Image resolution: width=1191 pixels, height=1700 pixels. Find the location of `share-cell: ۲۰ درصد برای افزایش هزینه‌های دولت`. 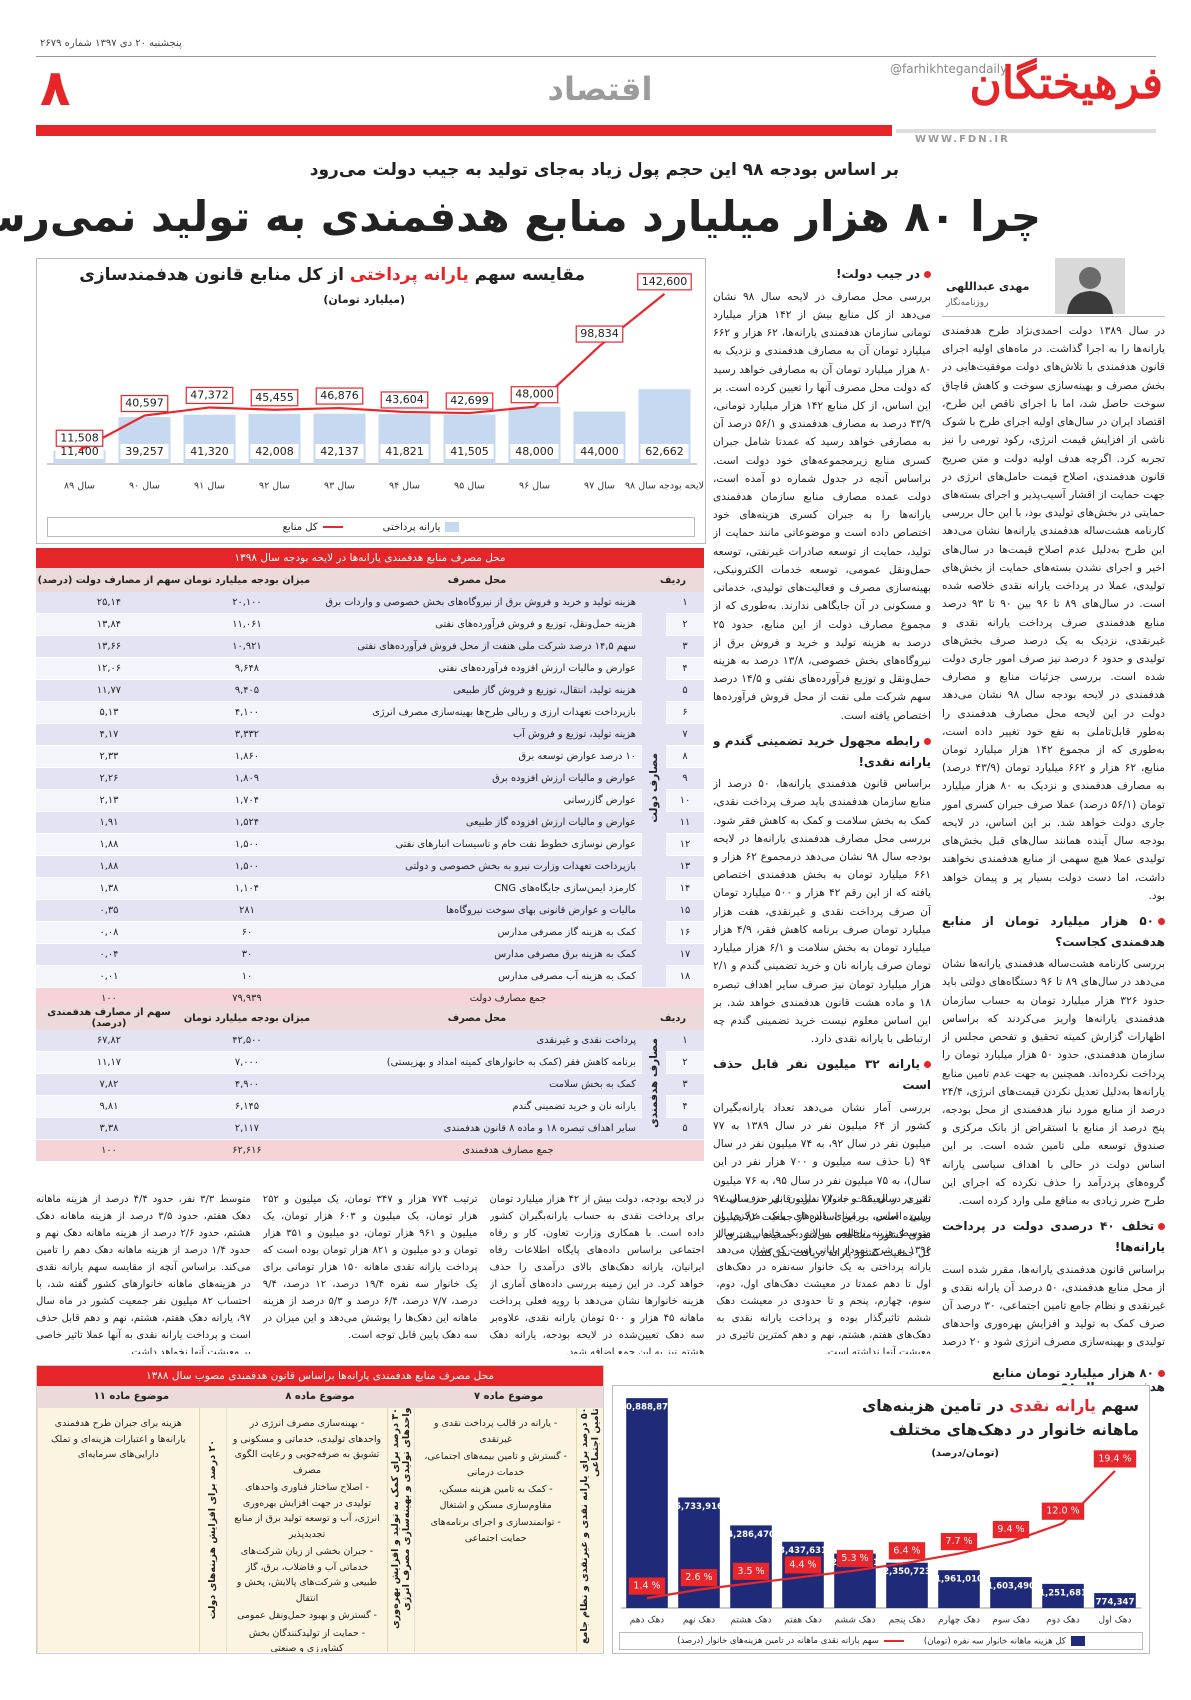

share-cell: ۲۰ درصد برای افزایش هزینه‌های دولت is located at coordinates (212, 1530).